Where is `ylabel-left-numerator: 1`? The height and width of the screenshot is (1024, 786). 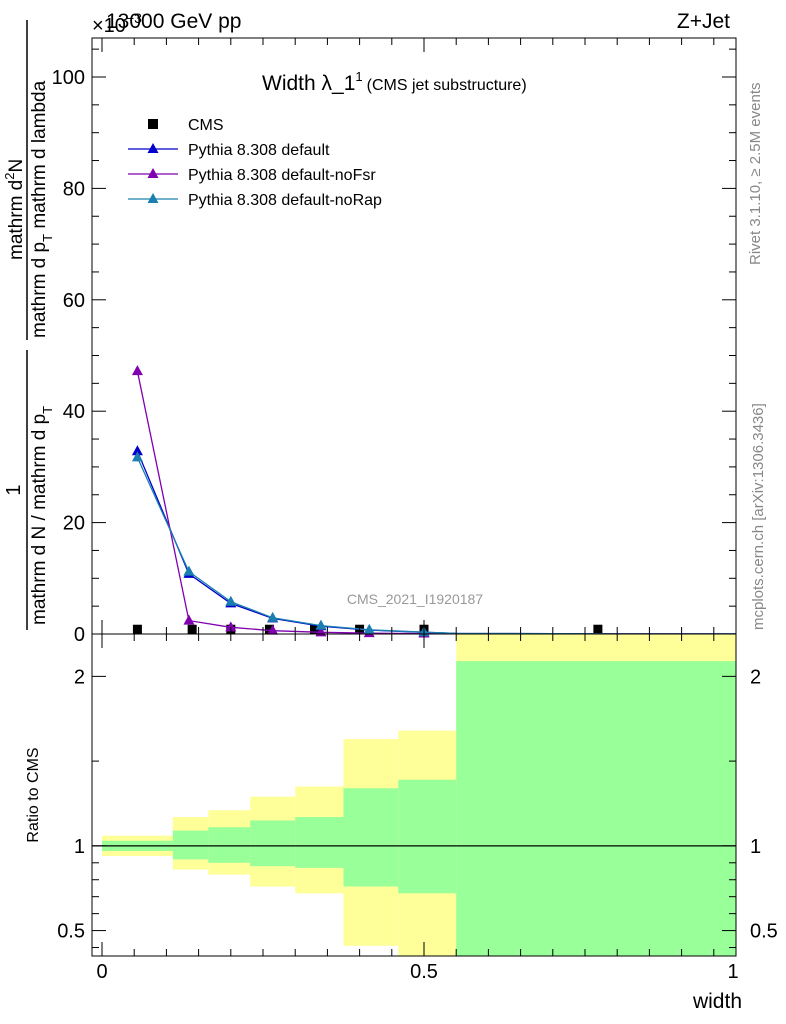 ylabel-left-numerator: 1 is located at coordinates (14, 489).